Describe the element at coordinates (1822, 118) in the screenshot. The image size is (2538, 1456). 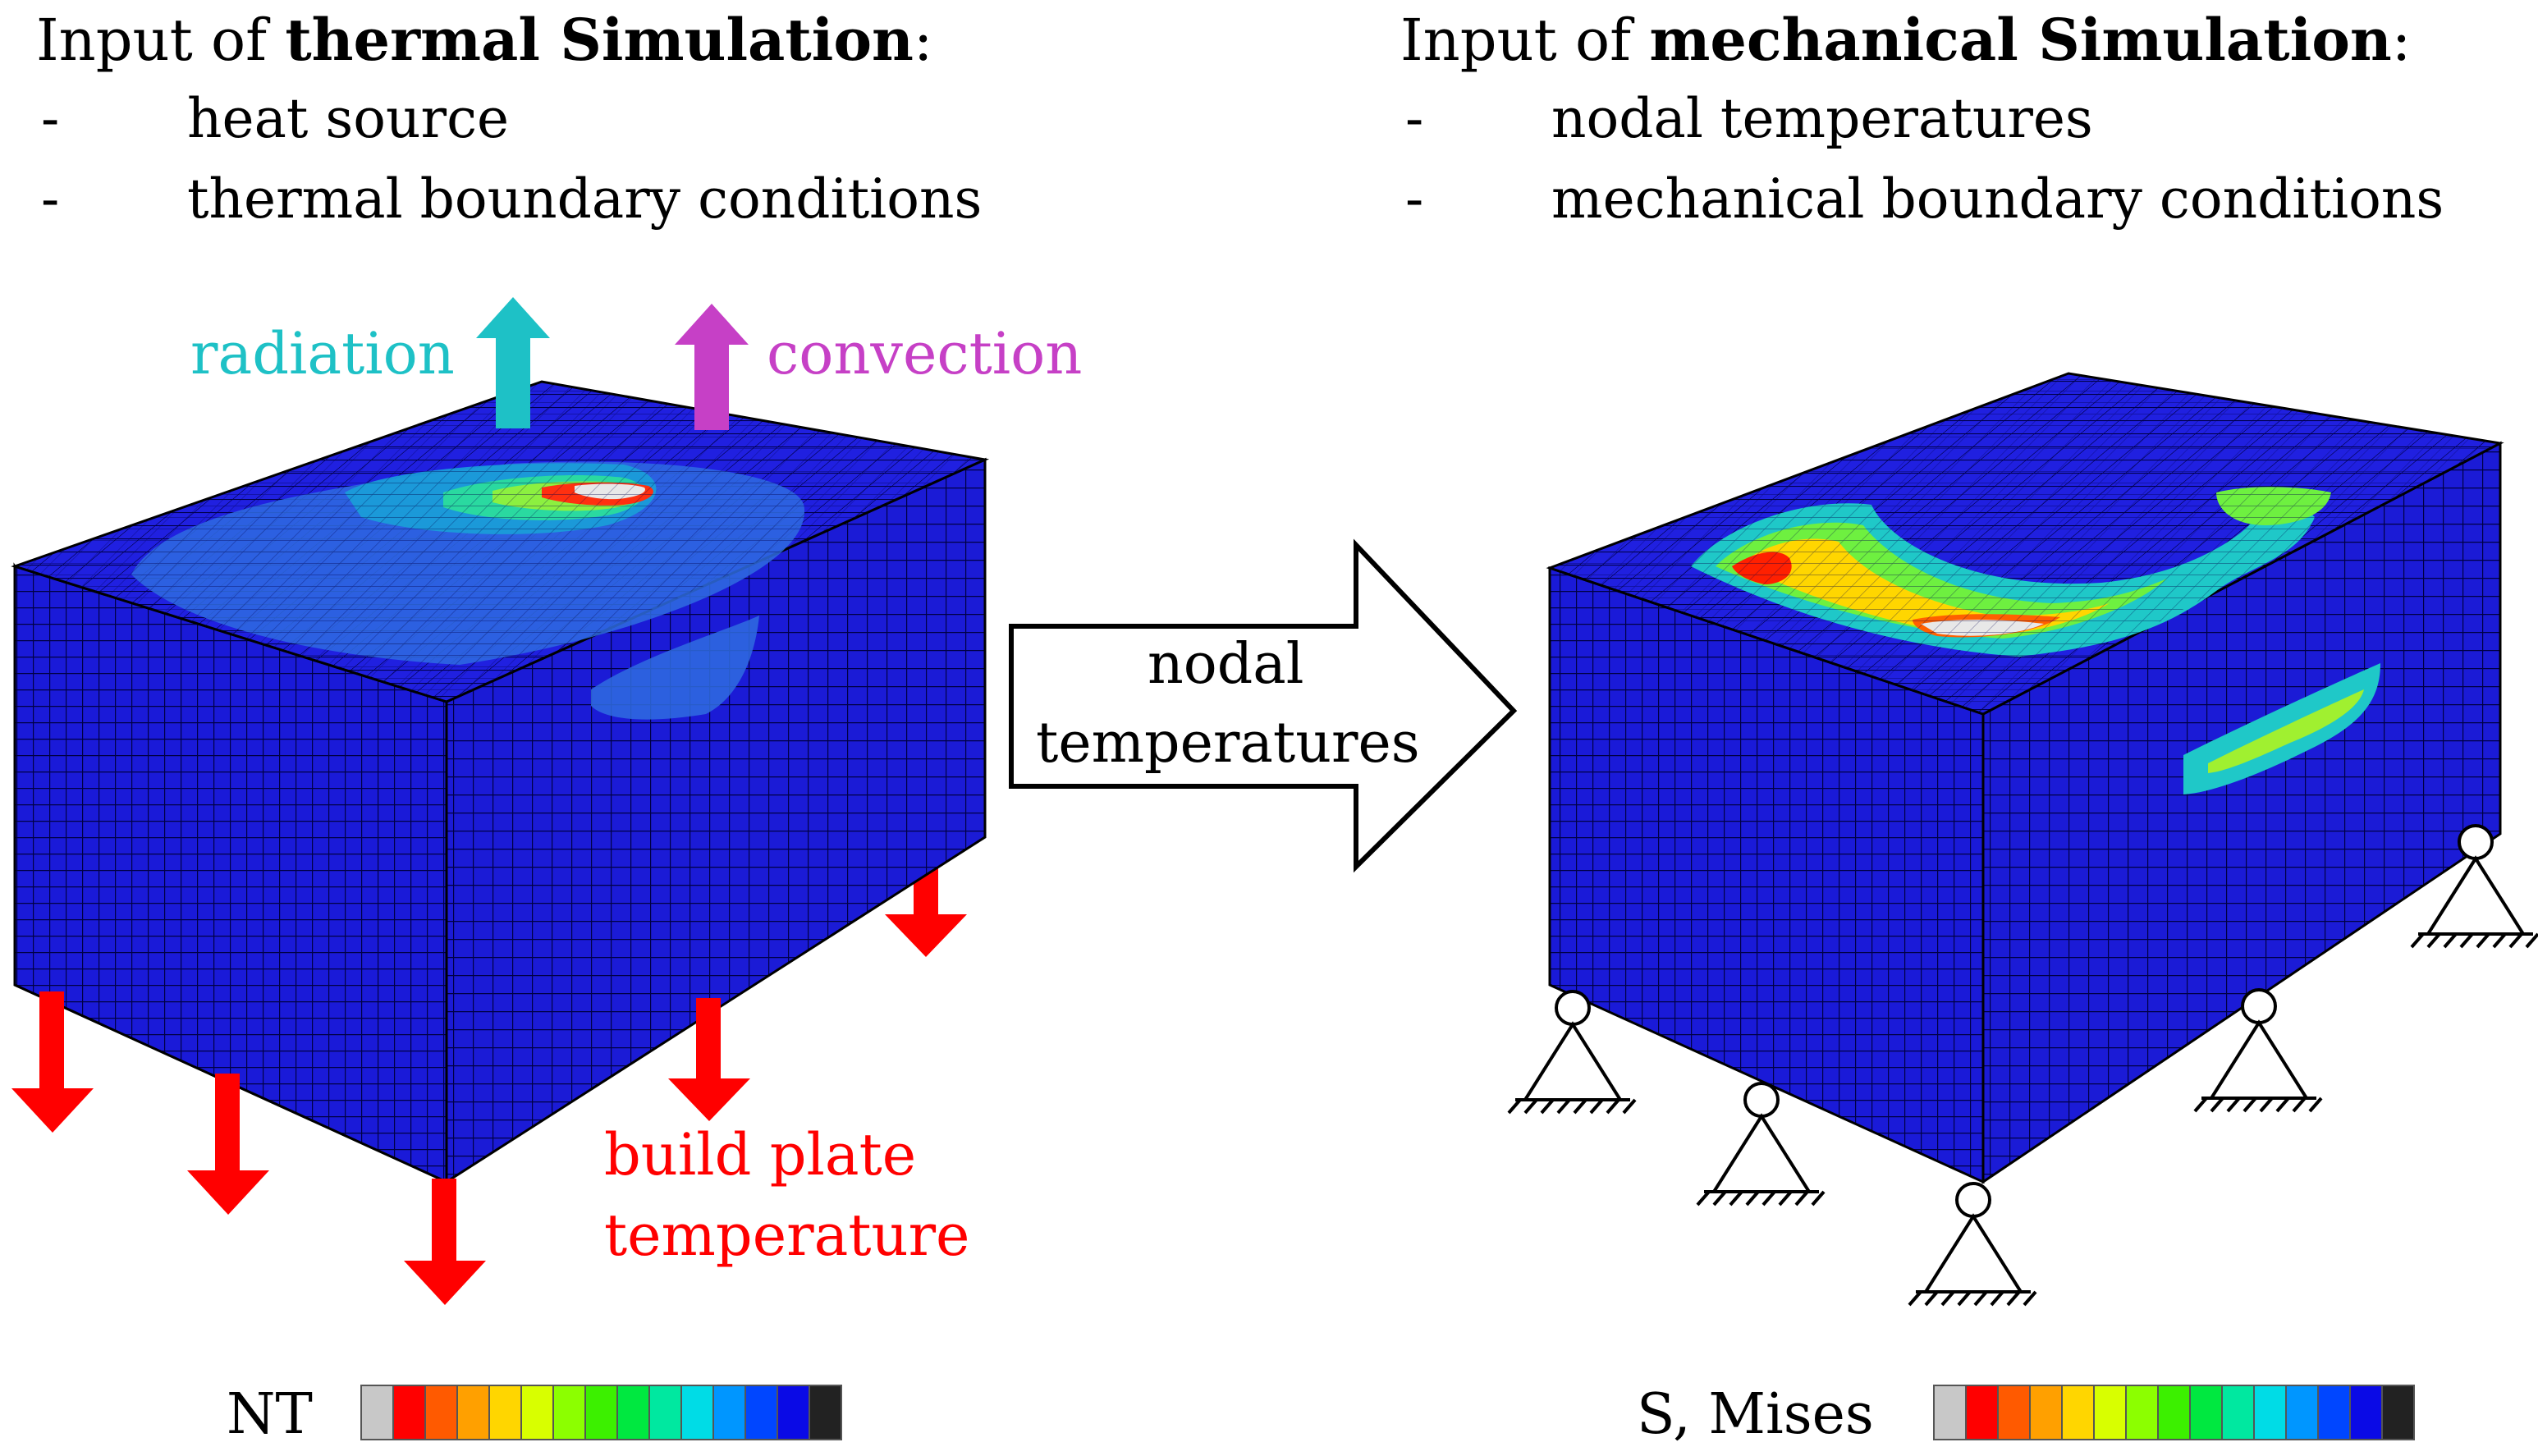
I see `mechanical-item-nodal: nodal temperatures` at that location.